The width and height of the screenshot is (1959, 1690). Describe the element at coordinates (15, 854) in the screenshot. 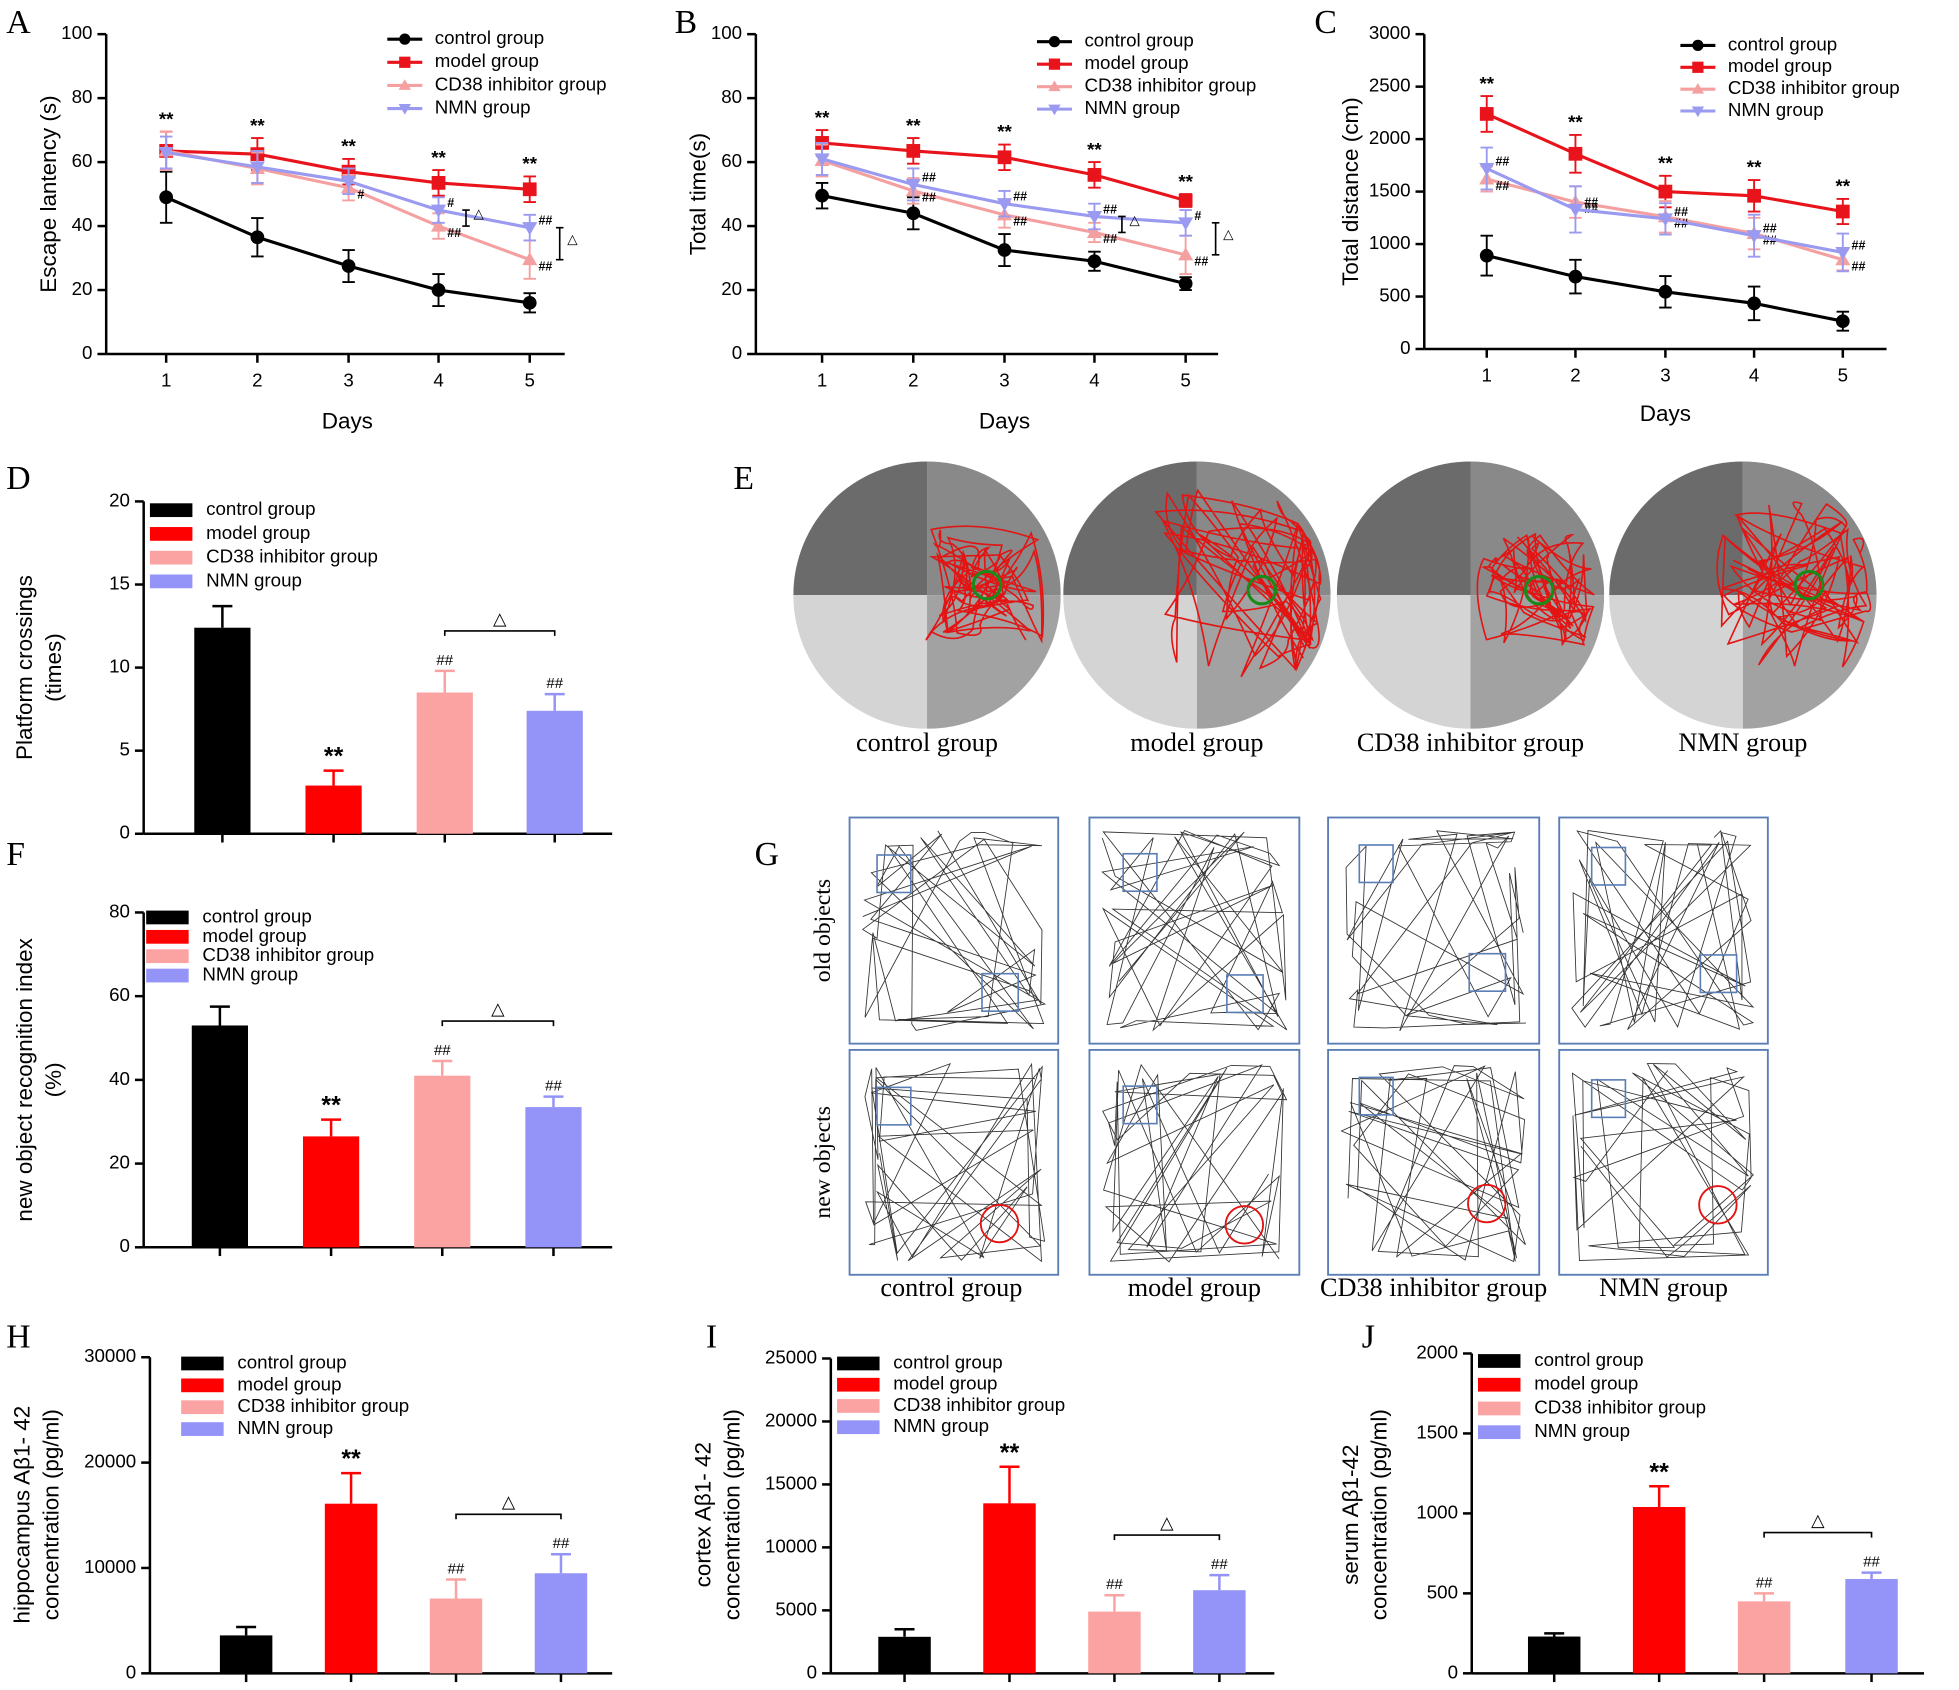

I see `panel-letter: F` at that location.